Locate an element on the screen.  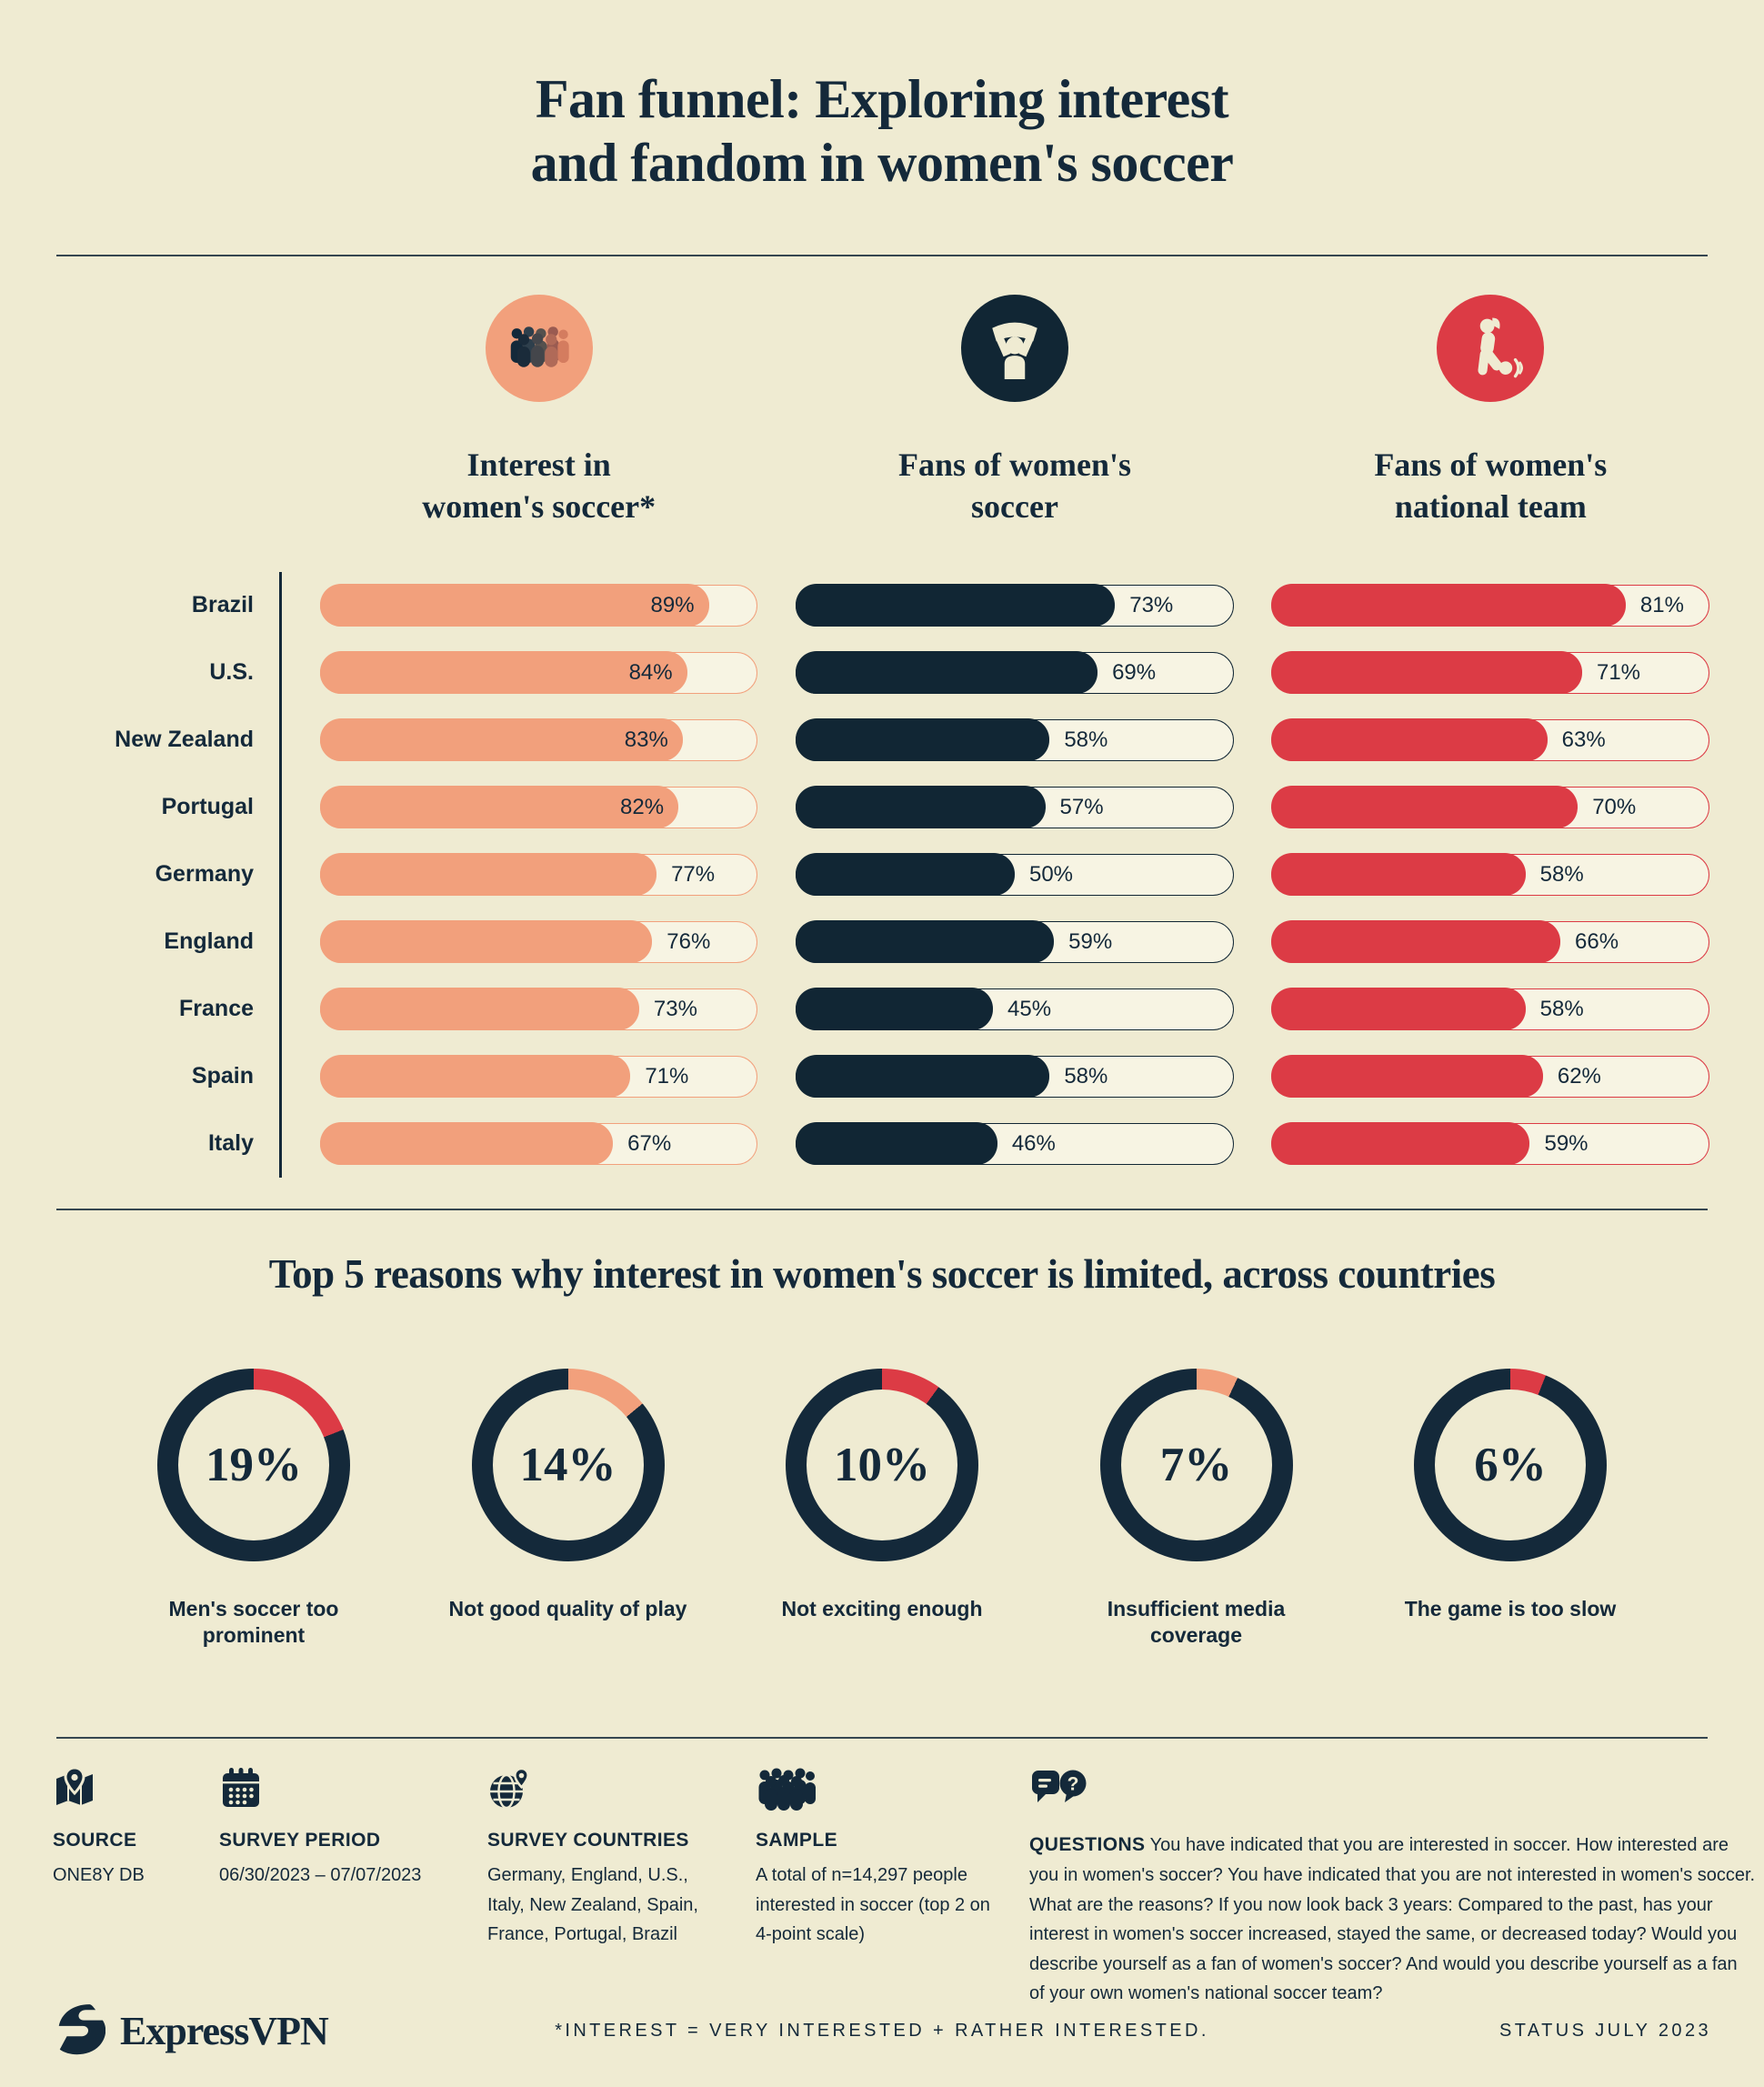
reason-percentage: 19% is located at coordinates (253, 1464).